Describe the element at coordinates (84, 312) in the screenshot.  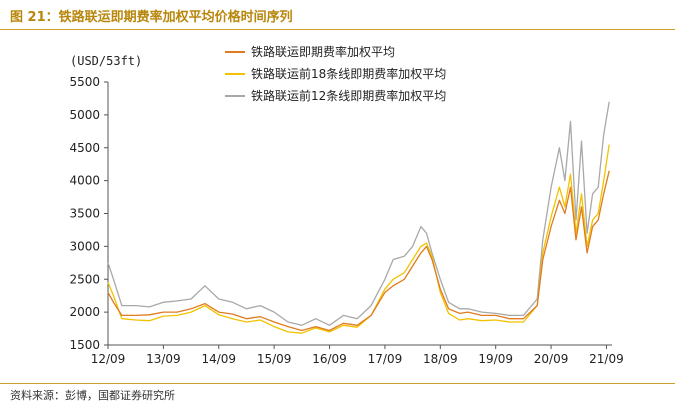
I see `y-tick-label: 2000` at that location.